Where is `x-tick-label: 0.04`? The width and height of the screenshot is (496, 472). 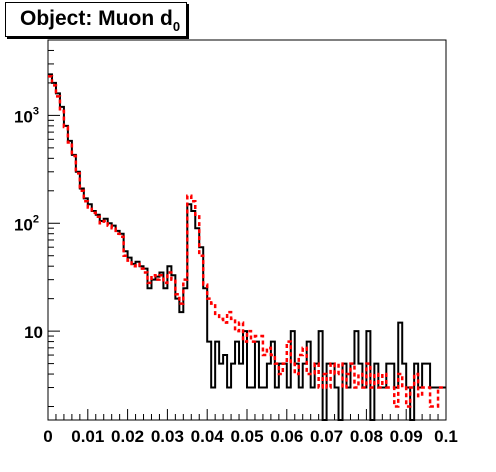 x-tick-label: 0.04 is located at coordinates (208, 436).